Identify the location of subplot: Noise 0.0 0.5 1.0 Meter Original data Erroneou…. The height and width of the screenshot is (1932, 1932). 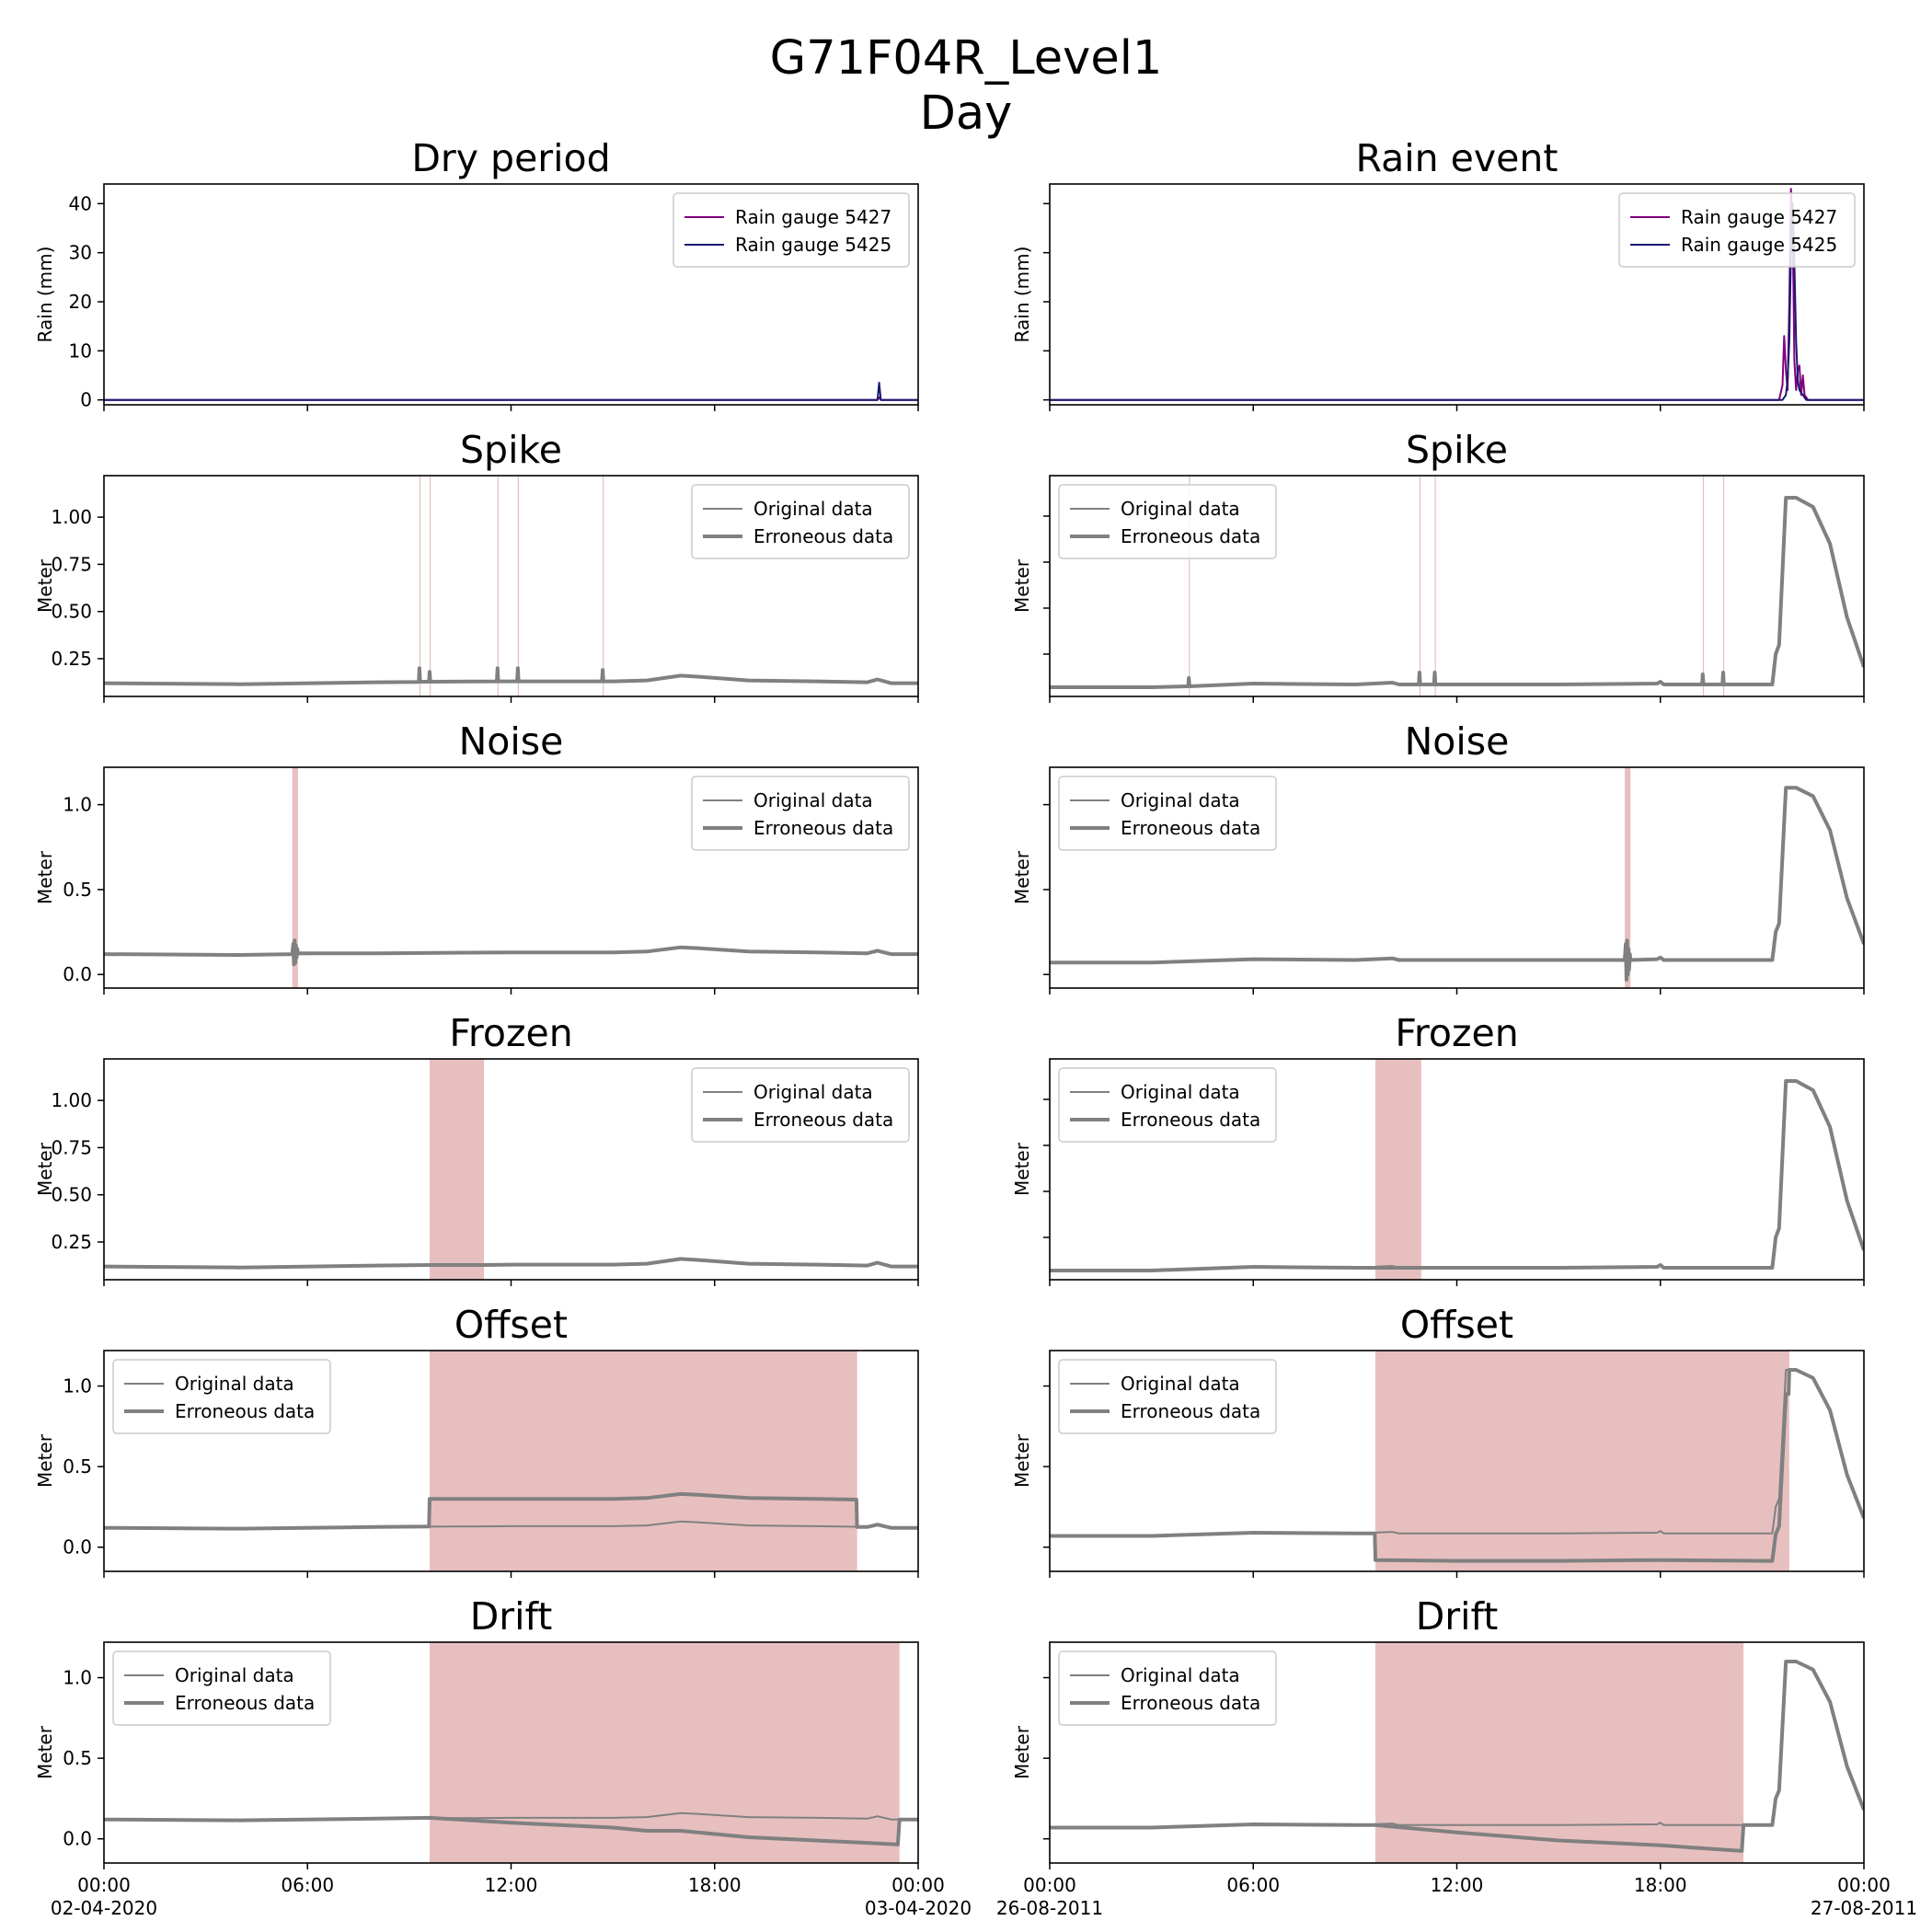
(476, 857).